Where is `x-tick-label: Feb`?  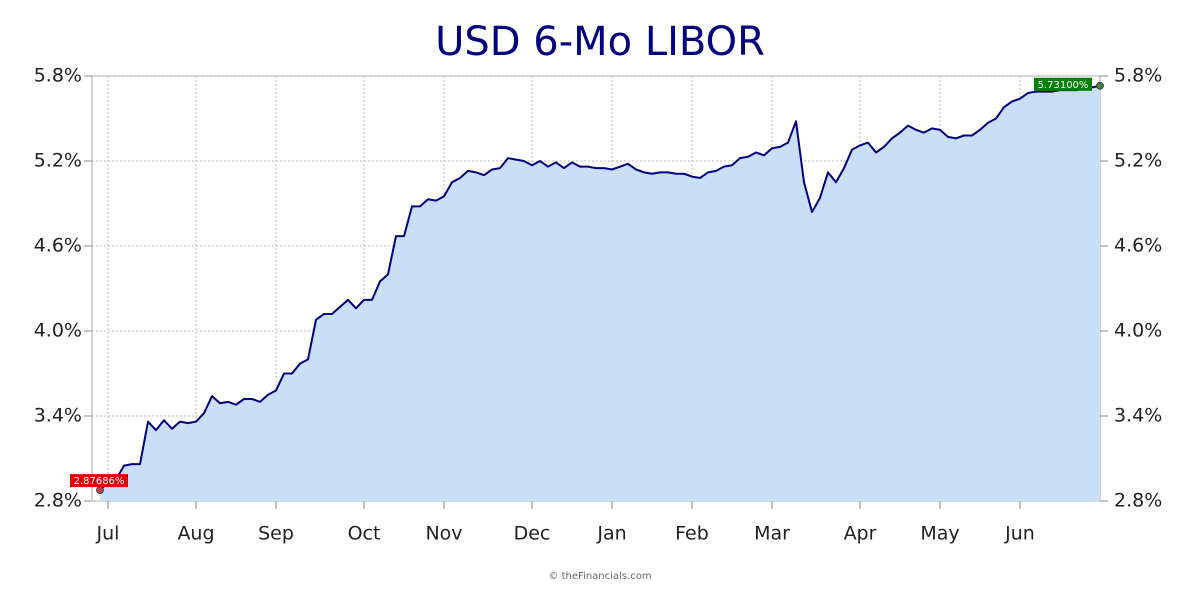
x-tick-label: Feb is located at coordinates (692, 534).